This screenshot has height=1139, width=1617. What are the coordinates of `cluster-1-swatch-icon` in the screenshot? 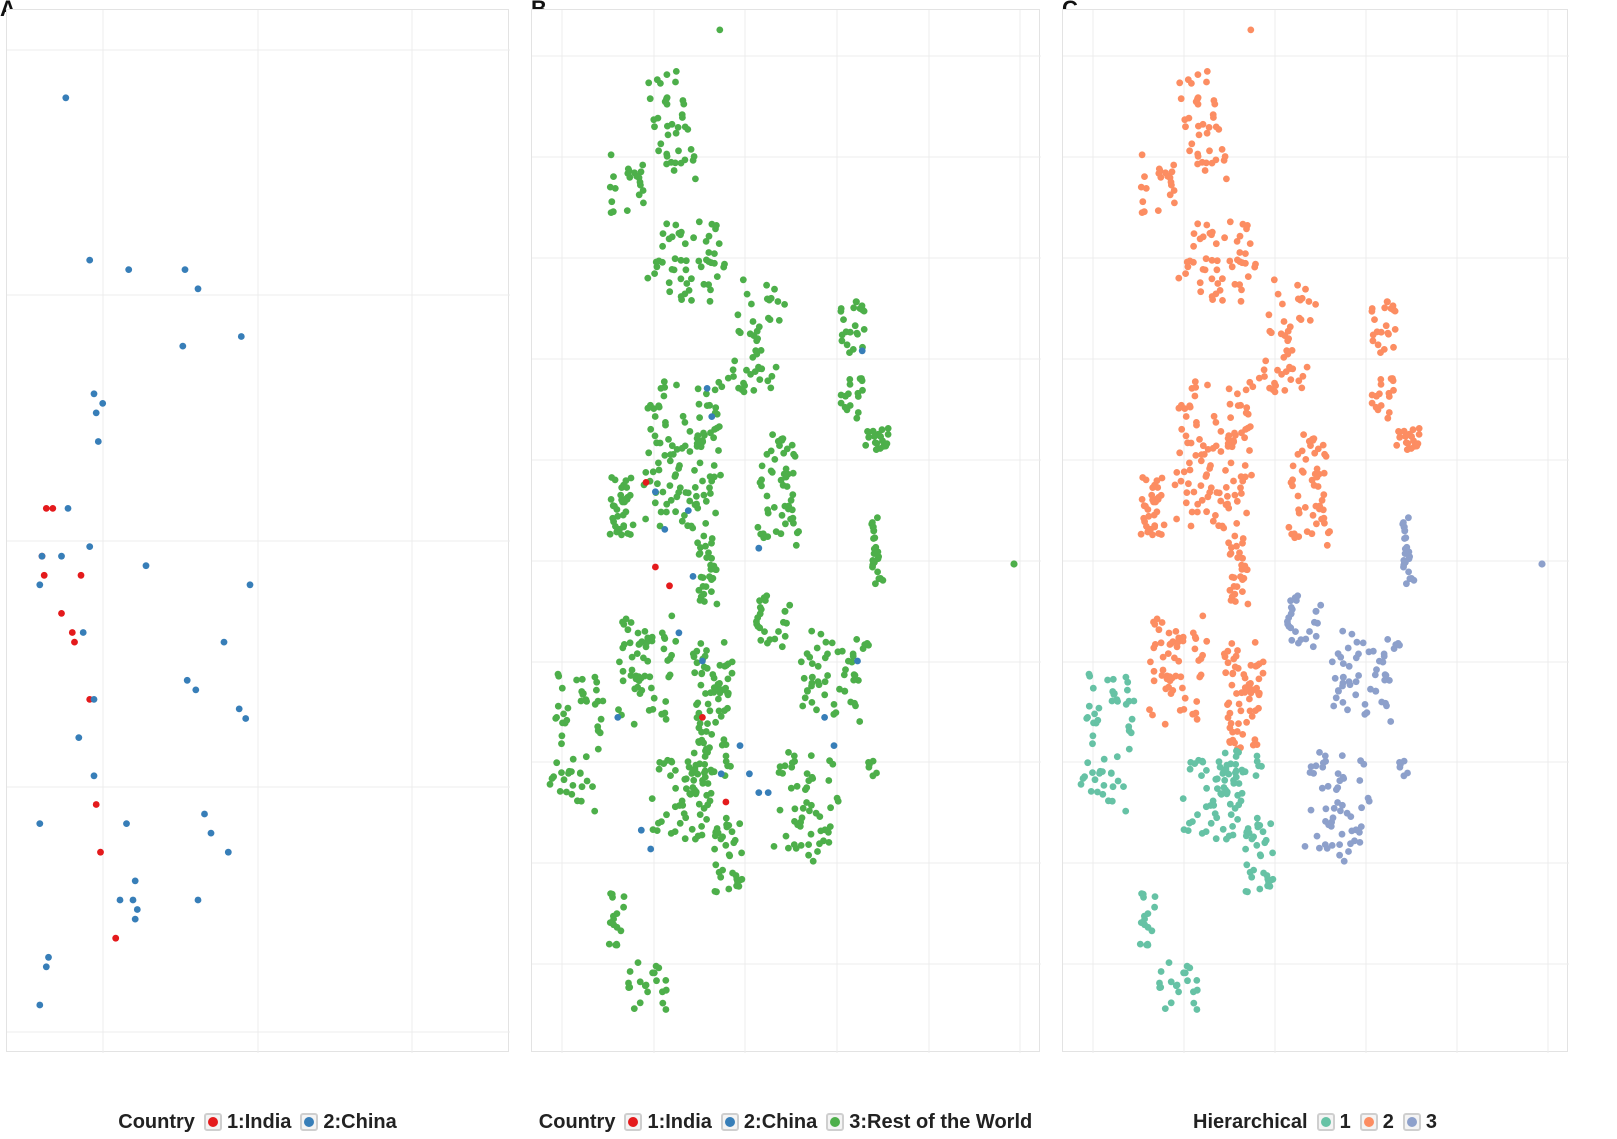 It's located at (1325, 1122).